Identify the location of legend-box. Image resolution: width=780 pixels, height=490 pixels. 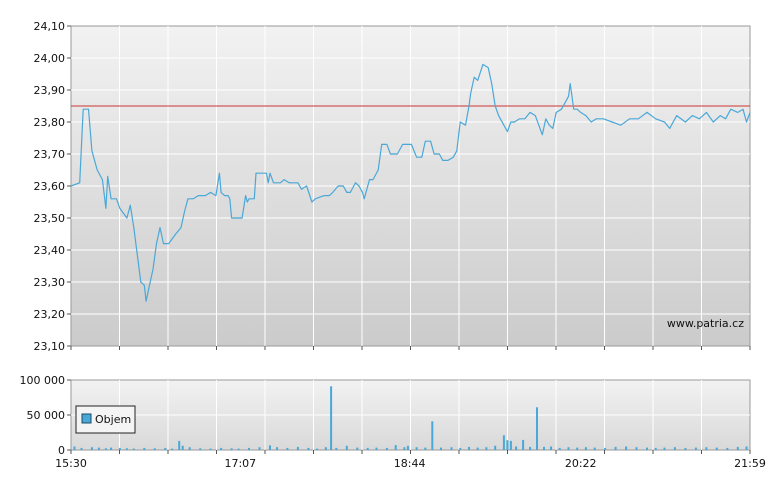
(105, 419).